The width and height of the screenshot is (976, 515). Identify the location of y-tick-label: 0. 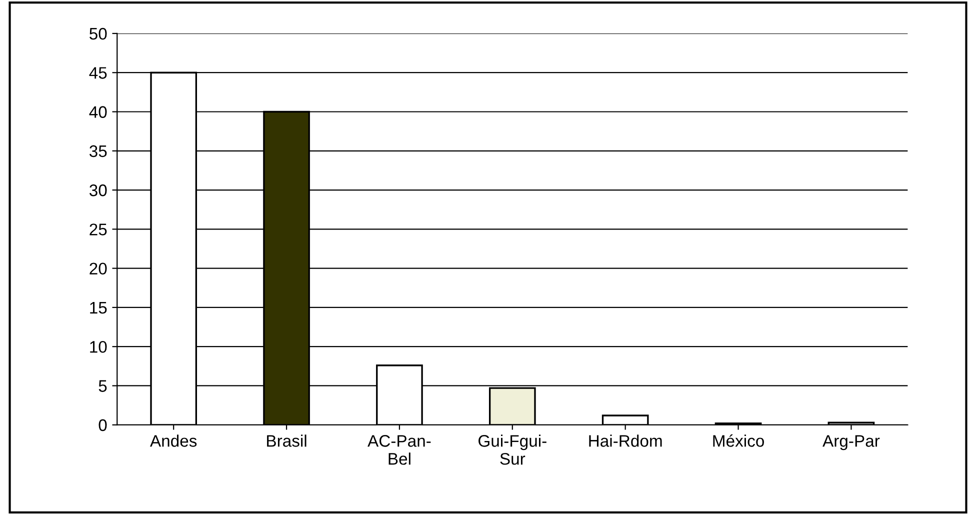
(102, 425).